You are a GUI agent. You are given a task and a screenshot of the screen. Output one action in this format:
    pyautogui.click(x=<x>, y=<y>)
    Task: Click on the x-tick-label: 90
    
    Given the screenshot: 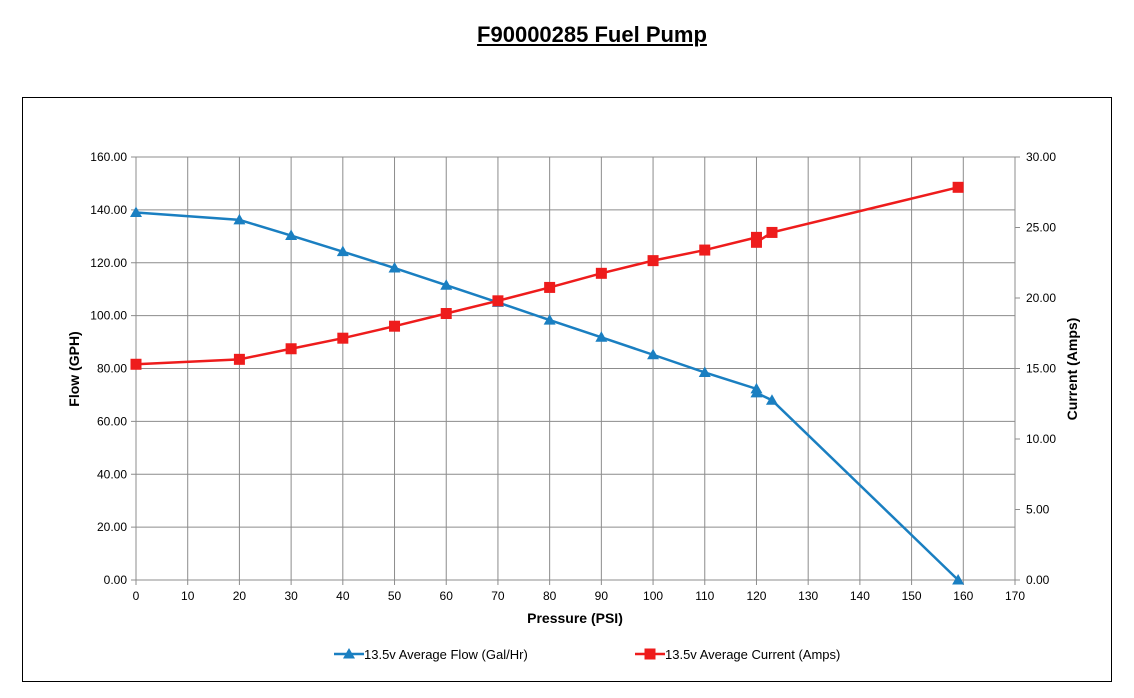 What is the action you would take?
    pyautogui.click(x=602, y=596)
    